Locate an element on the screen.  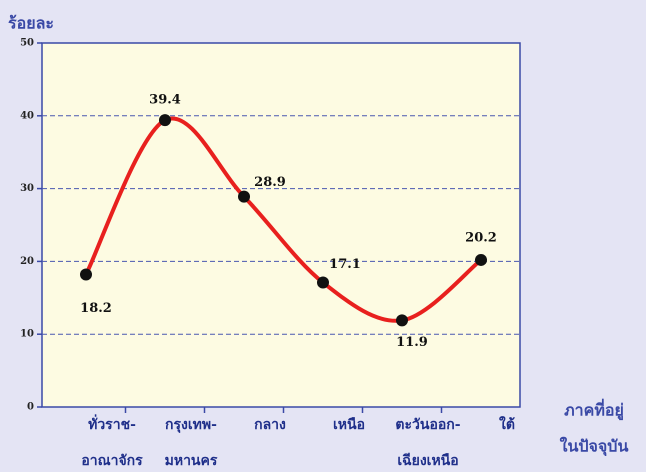
data-label: 17.1 is located at coordinates (345, 264).